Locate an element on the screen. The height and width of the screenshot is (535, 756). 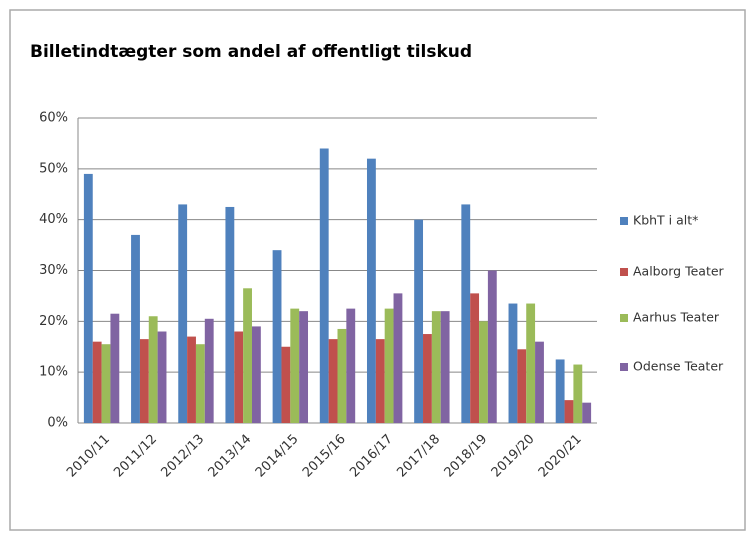
y-tick-label: 0% is located at coordinates (57, 423).